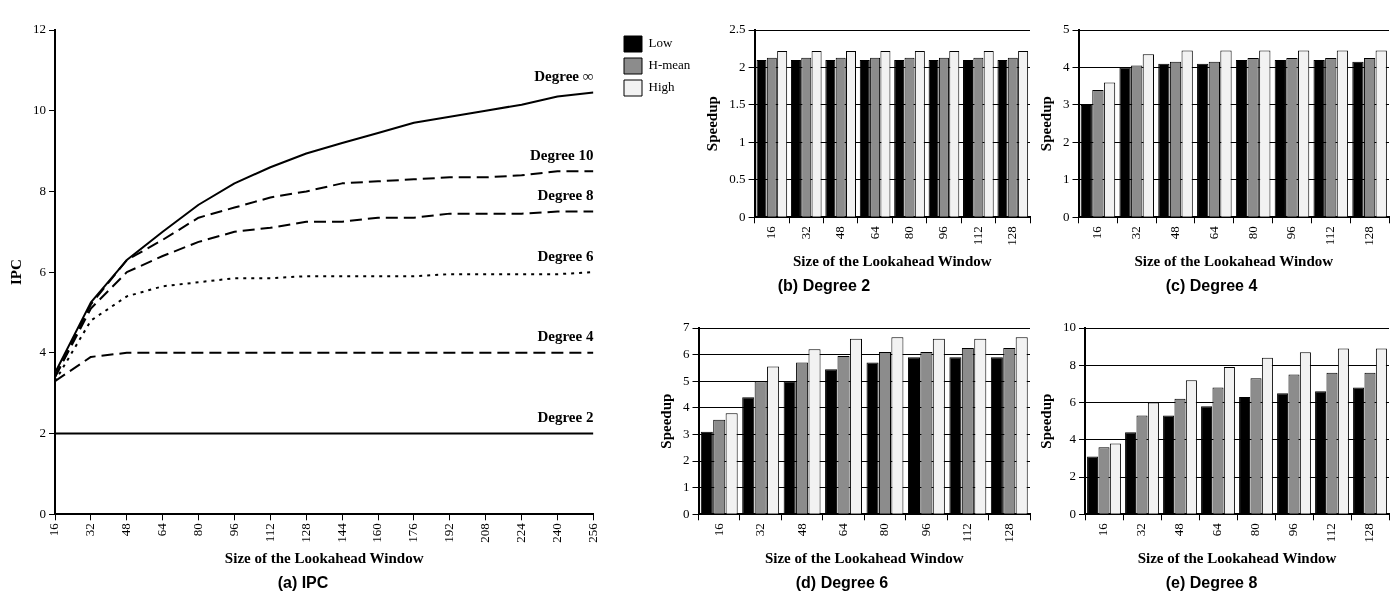 This screenshot has height=595, width=1399. What do you see at coordinates (1211, 582) in the screenshot?
I see `text: (e) Degree 8` at bounding box center [1211, 582].